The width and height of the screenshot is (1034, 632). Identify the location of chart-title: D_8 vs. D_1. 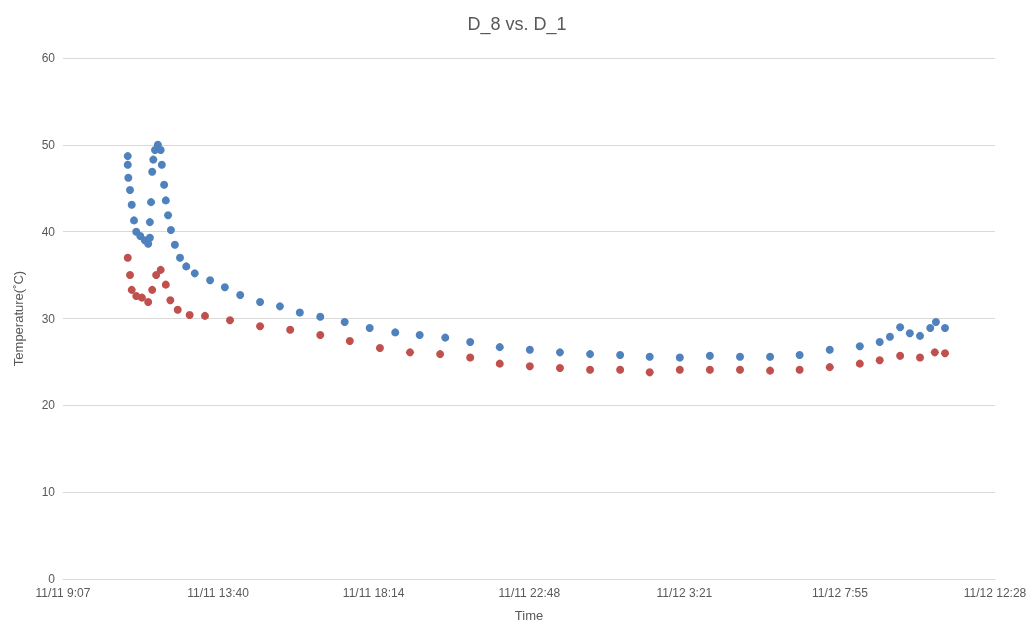
(517, 24).